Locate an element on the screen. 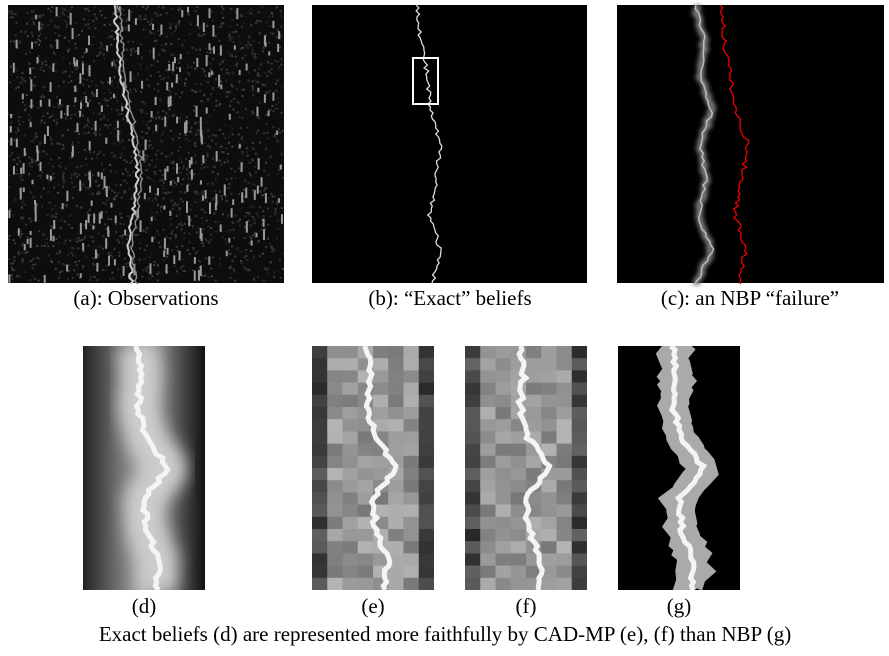 This screenshot has width=889, height=656. zoom-box is located at coordinates (425, 81).